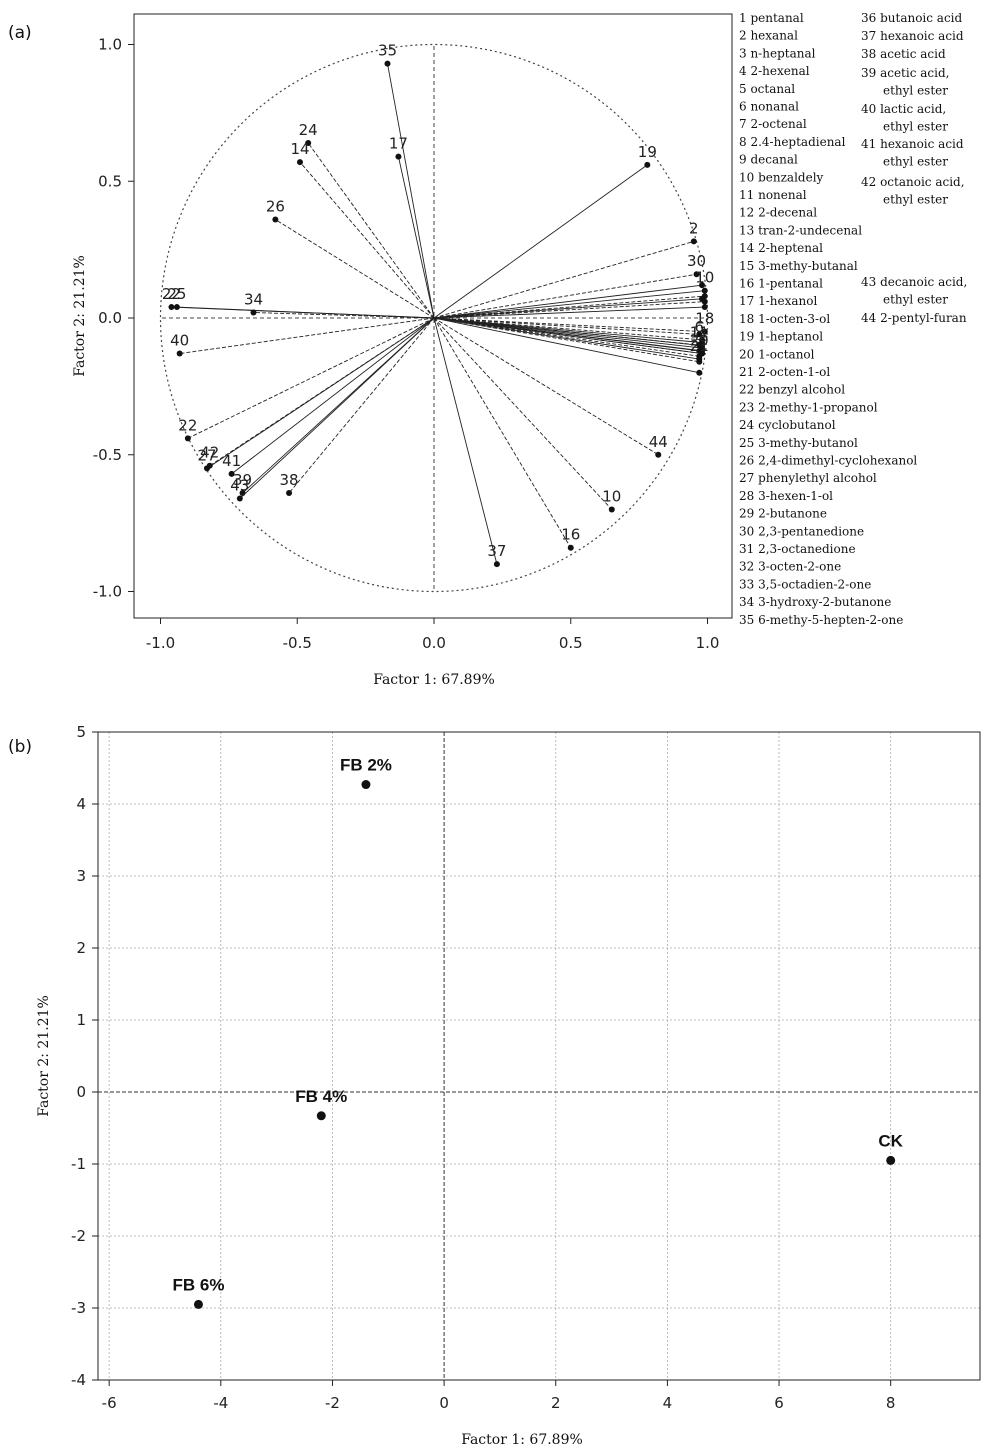 This screenshot has width=983, height=1448. What do you see at coordinates (110, 181) in the screenshot?
I see `y-tick-label: 0.5` at bounding box center [110, 181].